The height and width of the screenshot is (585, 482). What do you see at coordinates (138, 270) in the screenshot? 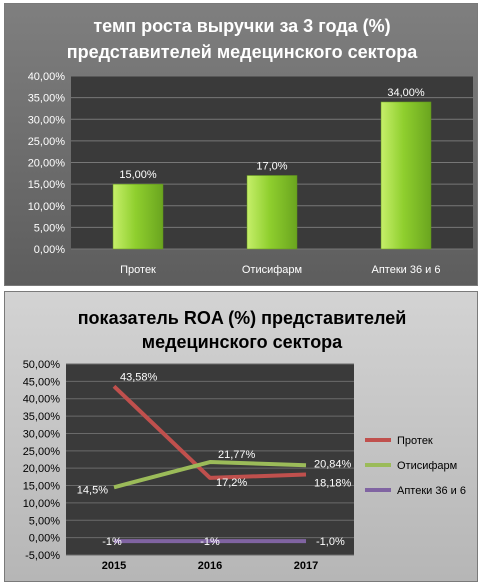
I see `x-tick-label: Протек` at bounding box center [138, 270].